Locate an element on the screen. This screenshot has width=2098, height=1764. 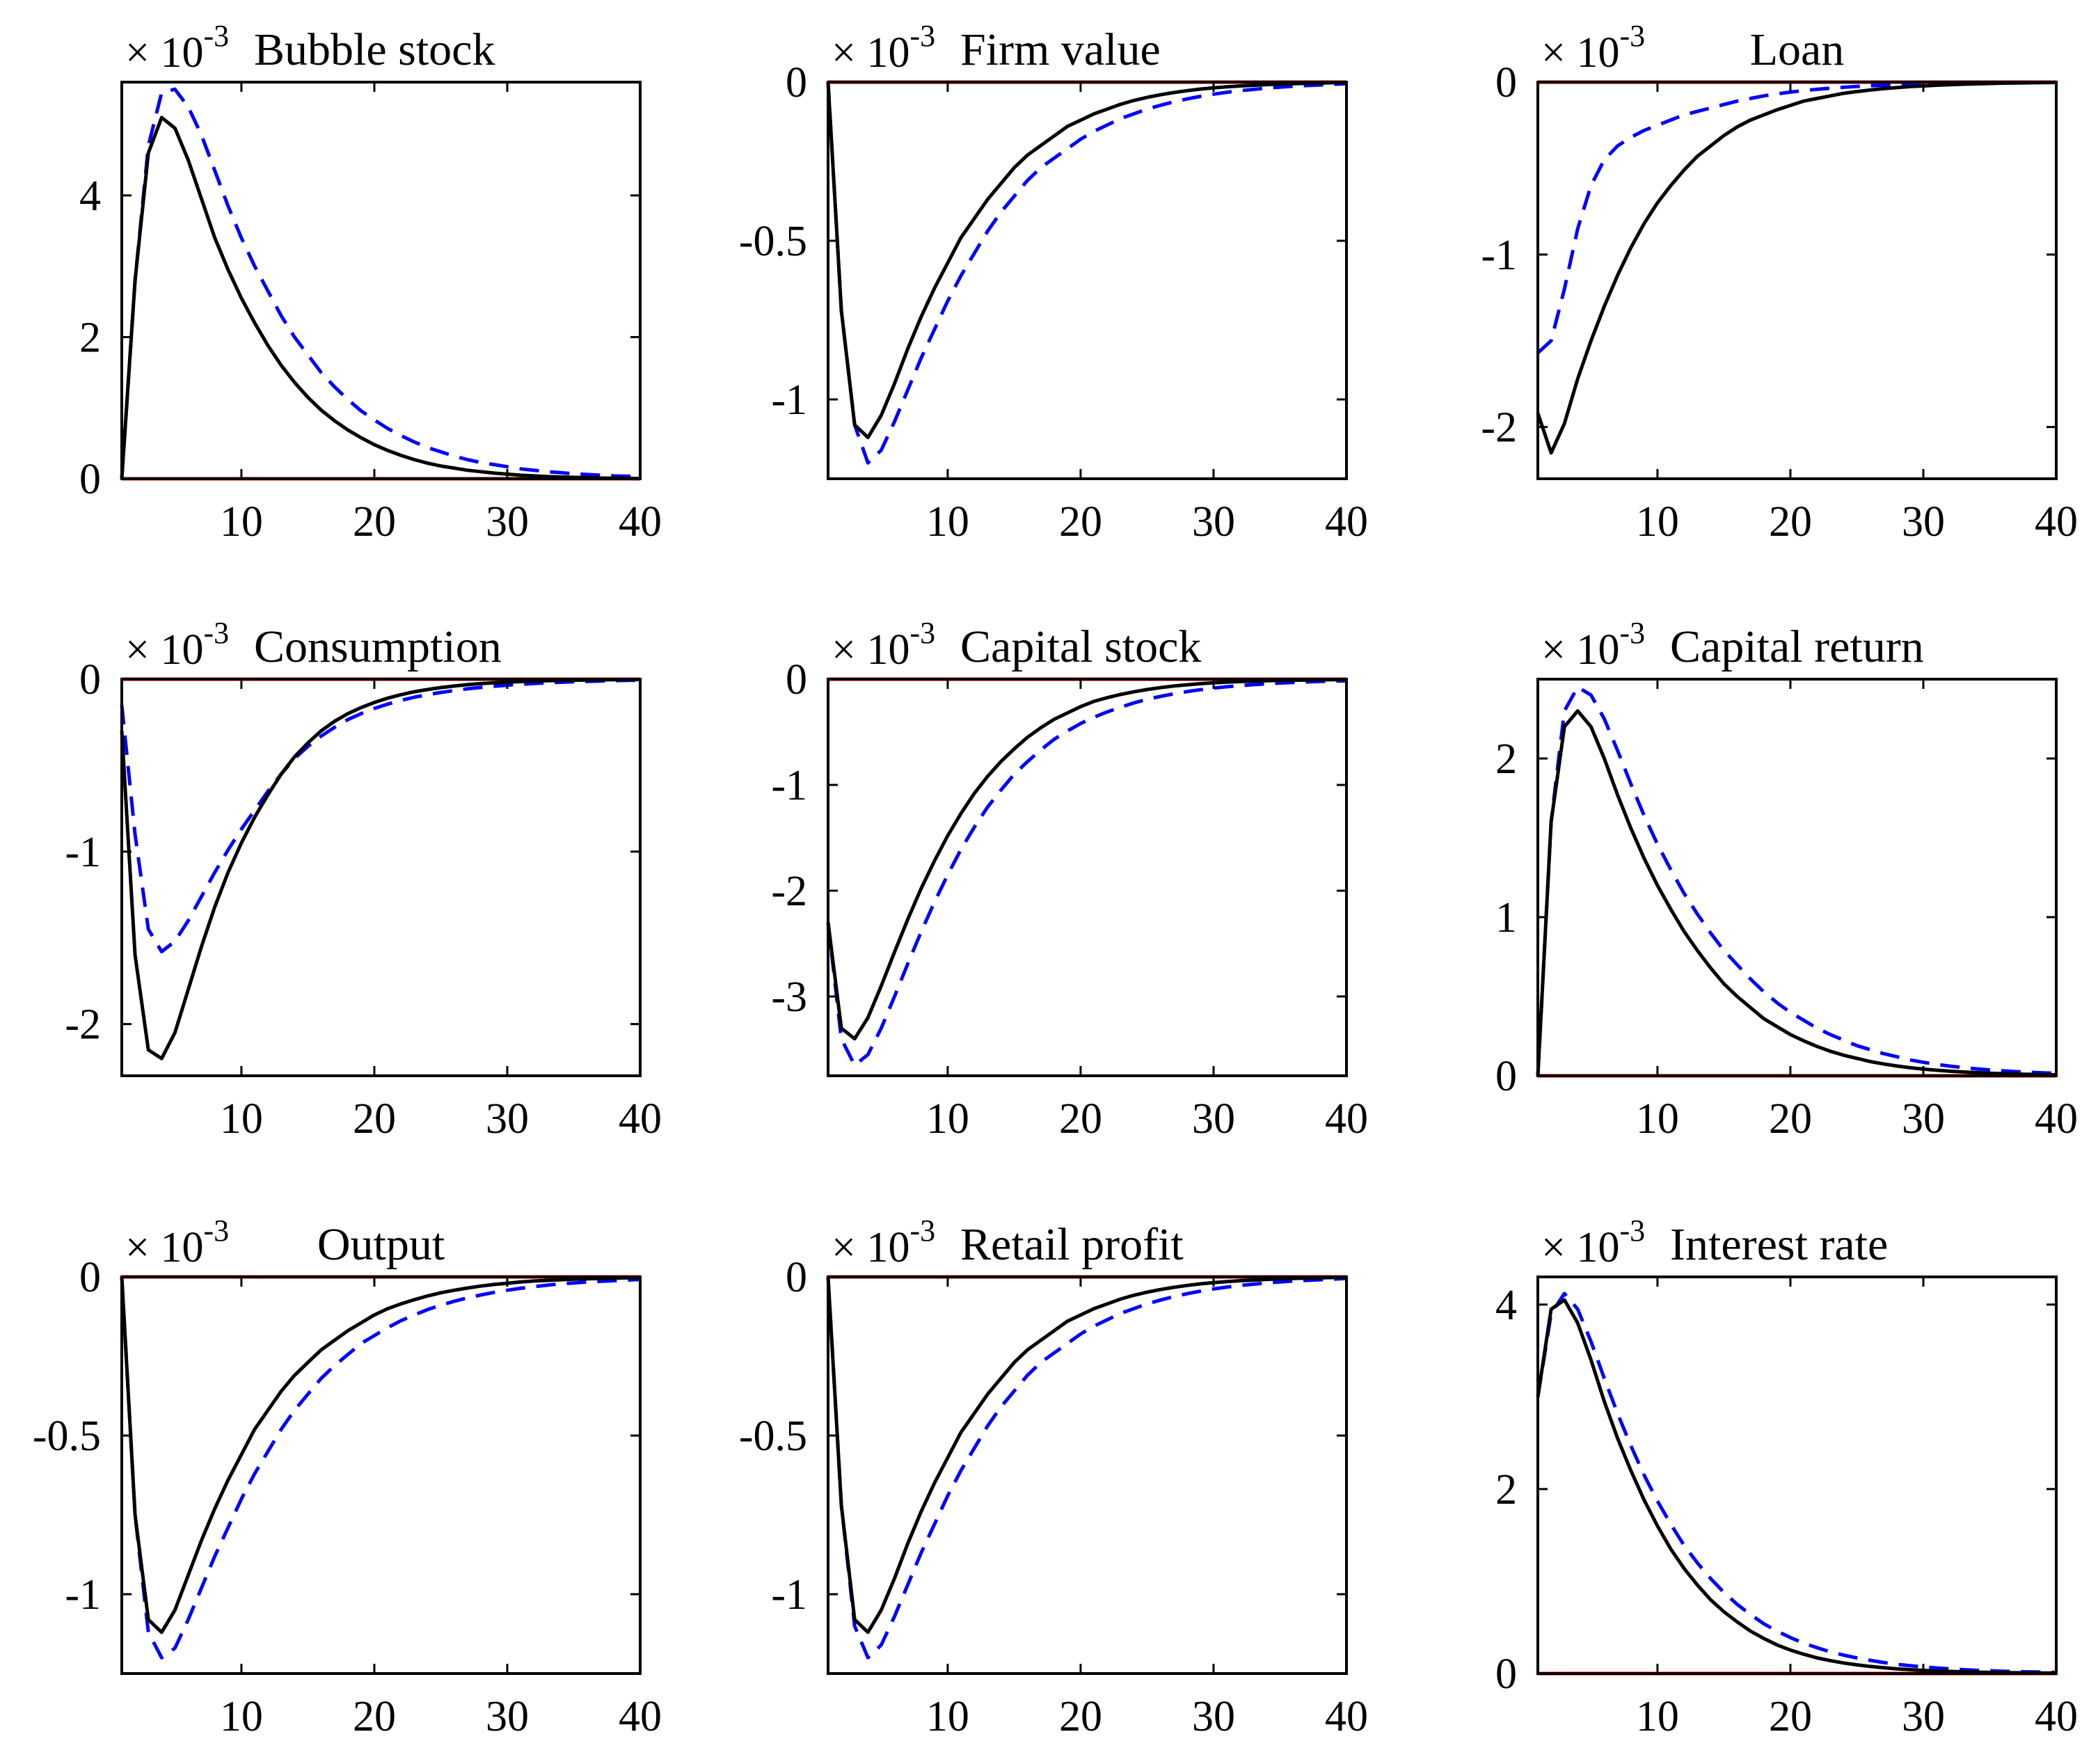
subplot-interest-rate: 10 20 30 40 0 2 4 × 10-3 Interest rate is located at coordinates (1787, 1477).